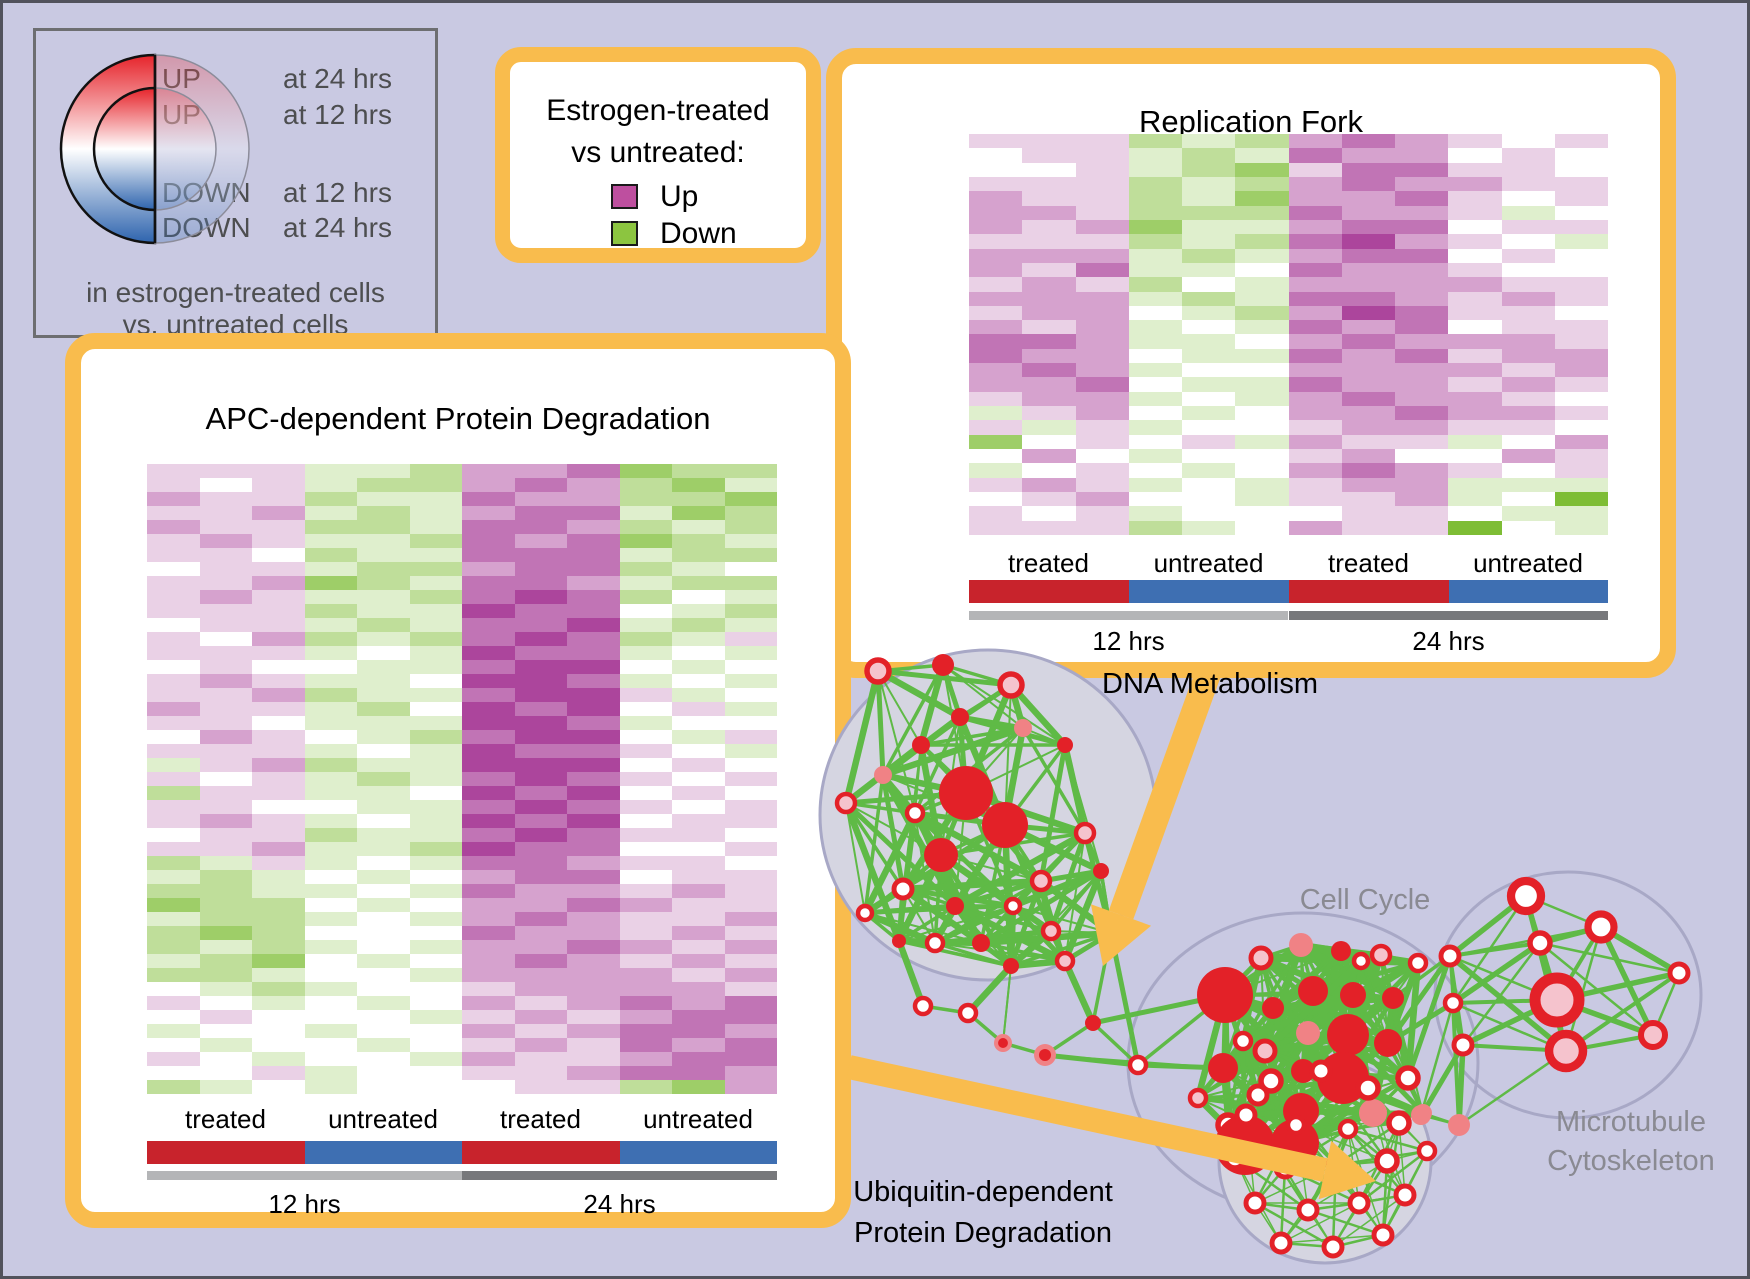  I want to click on rf-12hrs-label: 12 hrs, so click(1128, 641).